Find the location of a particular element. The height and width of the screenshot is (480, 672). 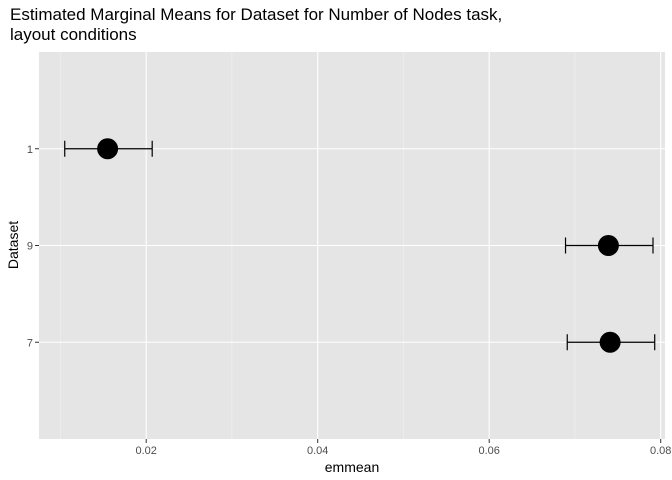

y-tick-label: 7 is located at coordinates (30, 343).